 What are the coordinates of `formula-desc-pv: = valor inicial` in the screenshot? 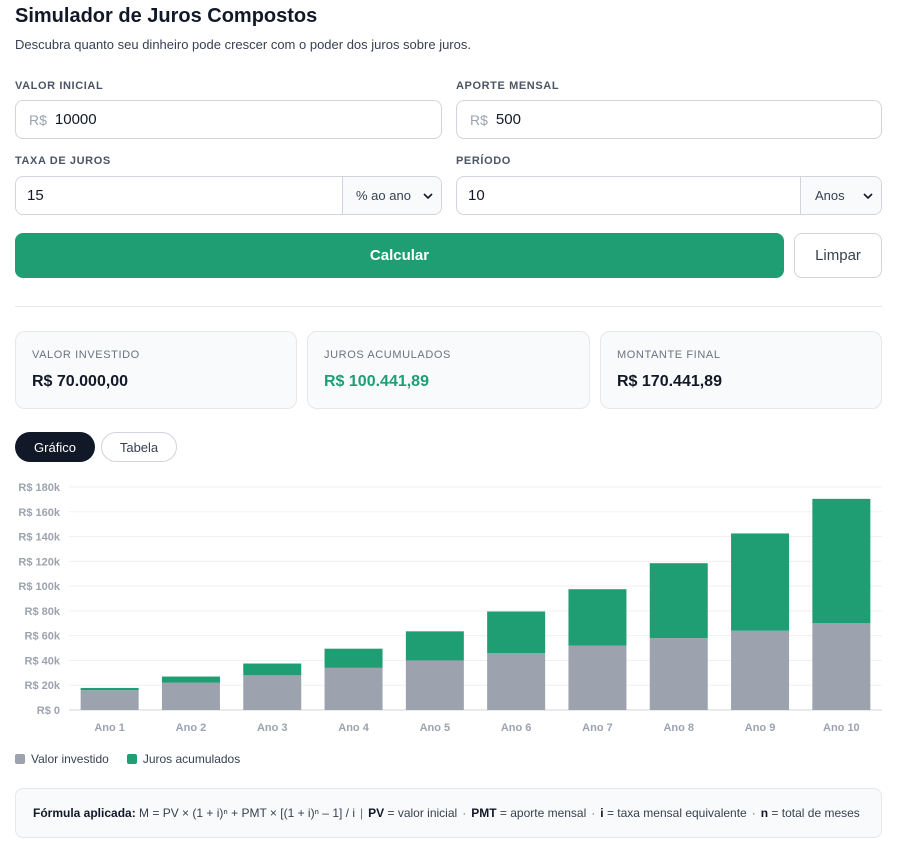 It's located at (422, 813).